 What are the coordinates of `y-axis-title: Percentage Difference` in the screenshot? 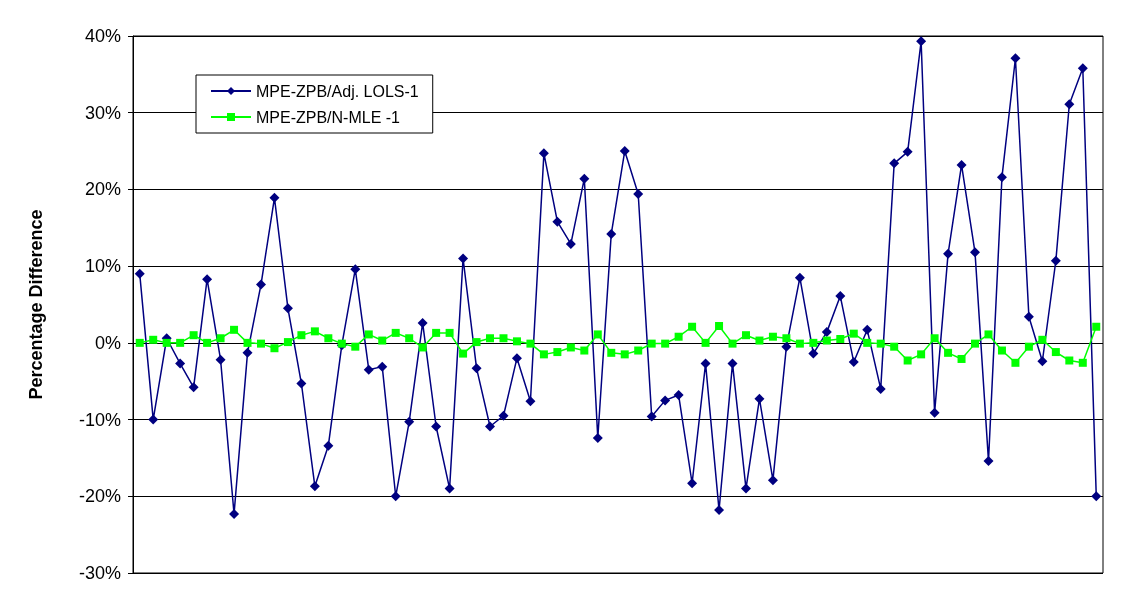 It's located at (36, 304).